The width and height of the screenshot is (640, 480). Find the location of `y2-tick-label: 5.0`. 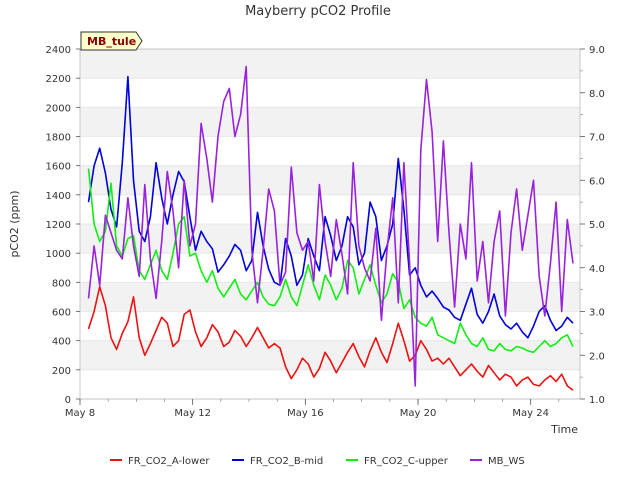

y2-tick-label: 5.0 is located at coordinates (597, 225).